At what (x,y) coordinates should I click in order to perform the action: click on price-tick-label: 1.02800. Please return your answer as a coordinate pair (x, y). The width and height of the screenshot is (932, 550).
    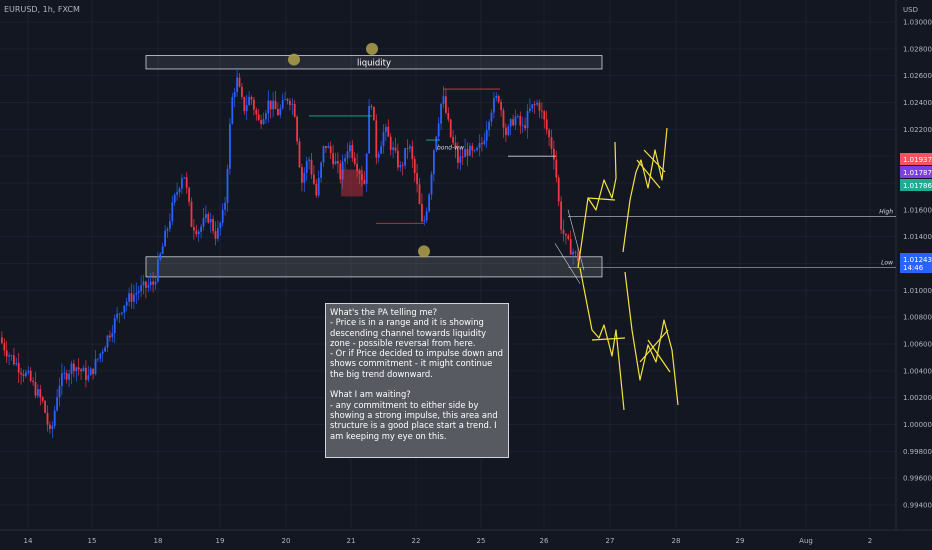
    Looking at the image, I should click on (917, 49).